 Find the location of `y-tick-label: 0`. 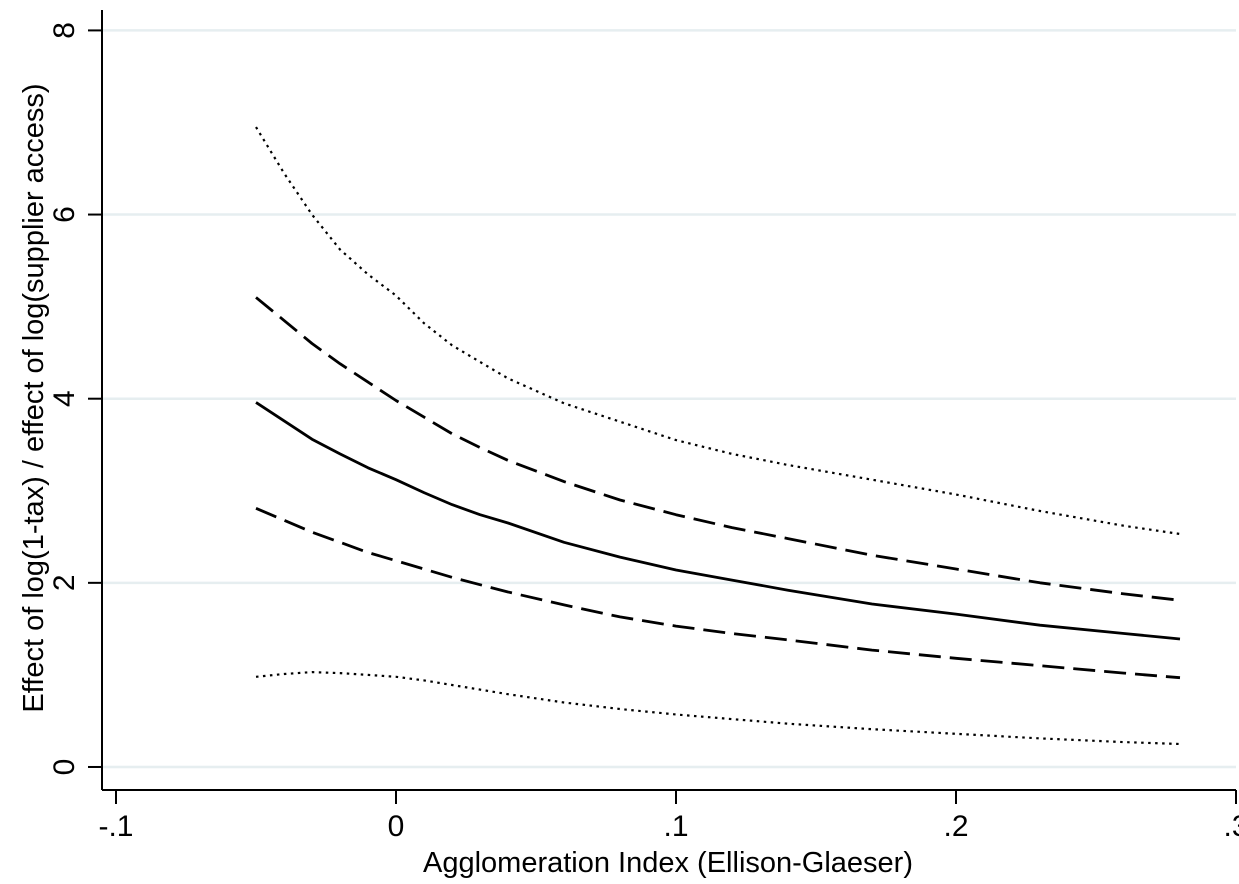

y-tick-label: 0 is located at coordinates (64, 767).